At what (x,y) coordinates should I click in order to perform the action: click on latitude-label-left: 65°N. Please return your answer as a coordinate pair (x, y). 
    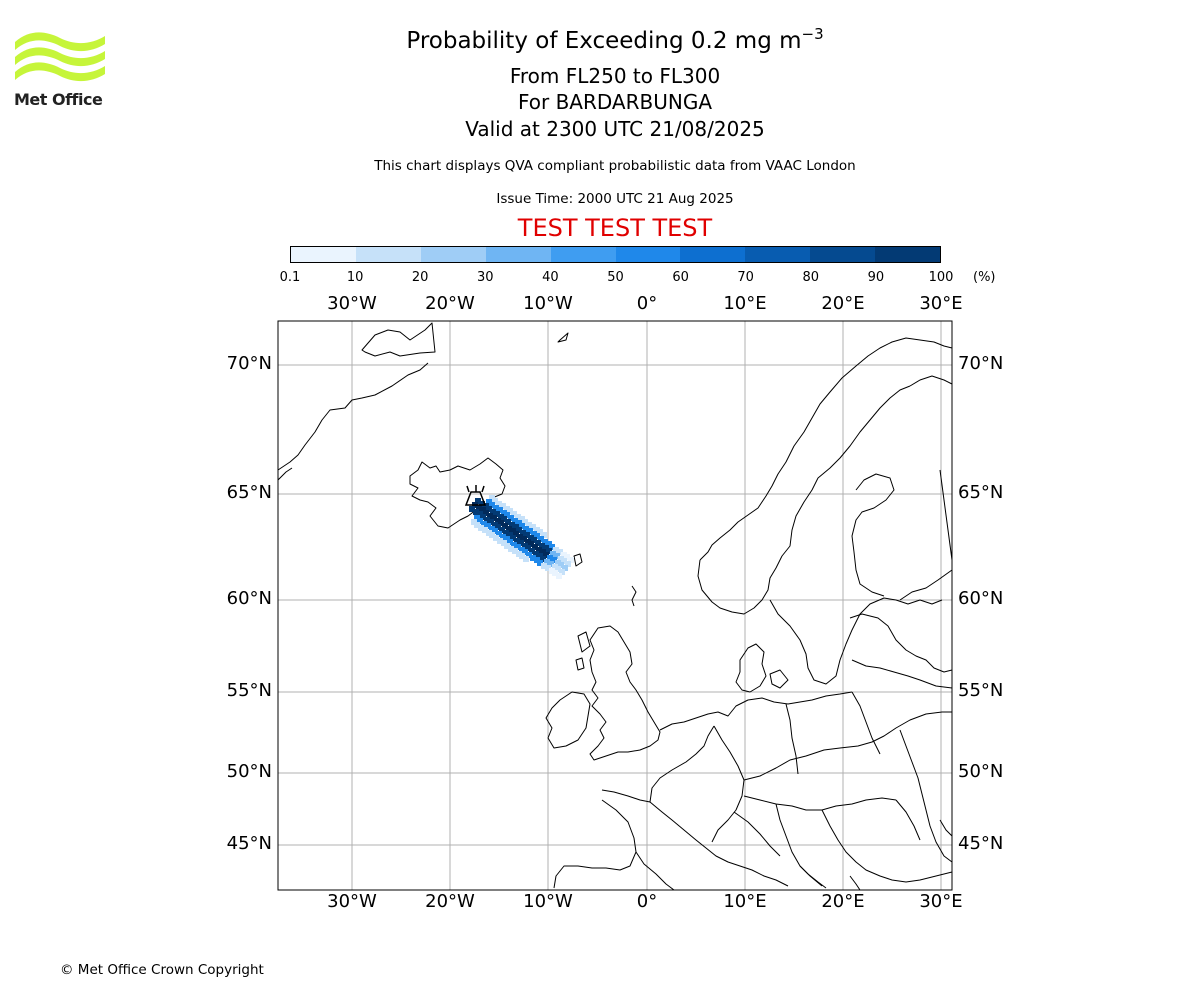
    Looking at the image, I should click on (249, 492).